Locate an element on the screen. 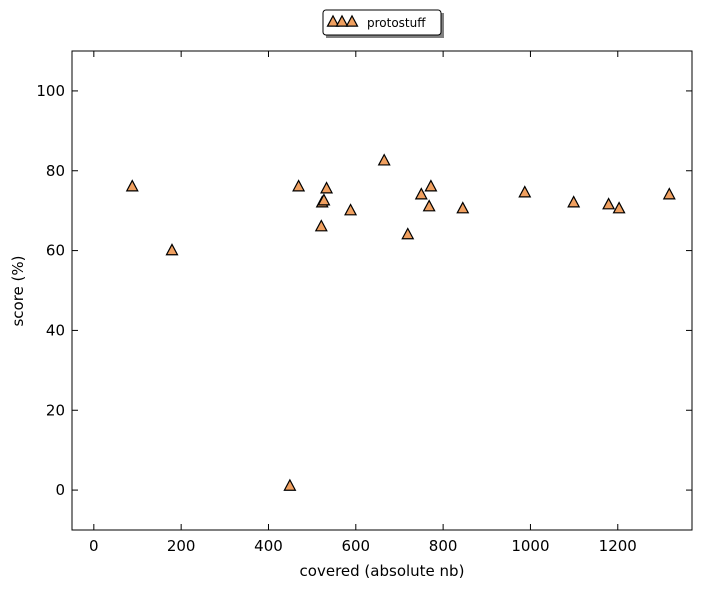 This screenshot has width=702, height=589. x-axis-label: covered (absolute nb) is located at coordinates (382, 571).